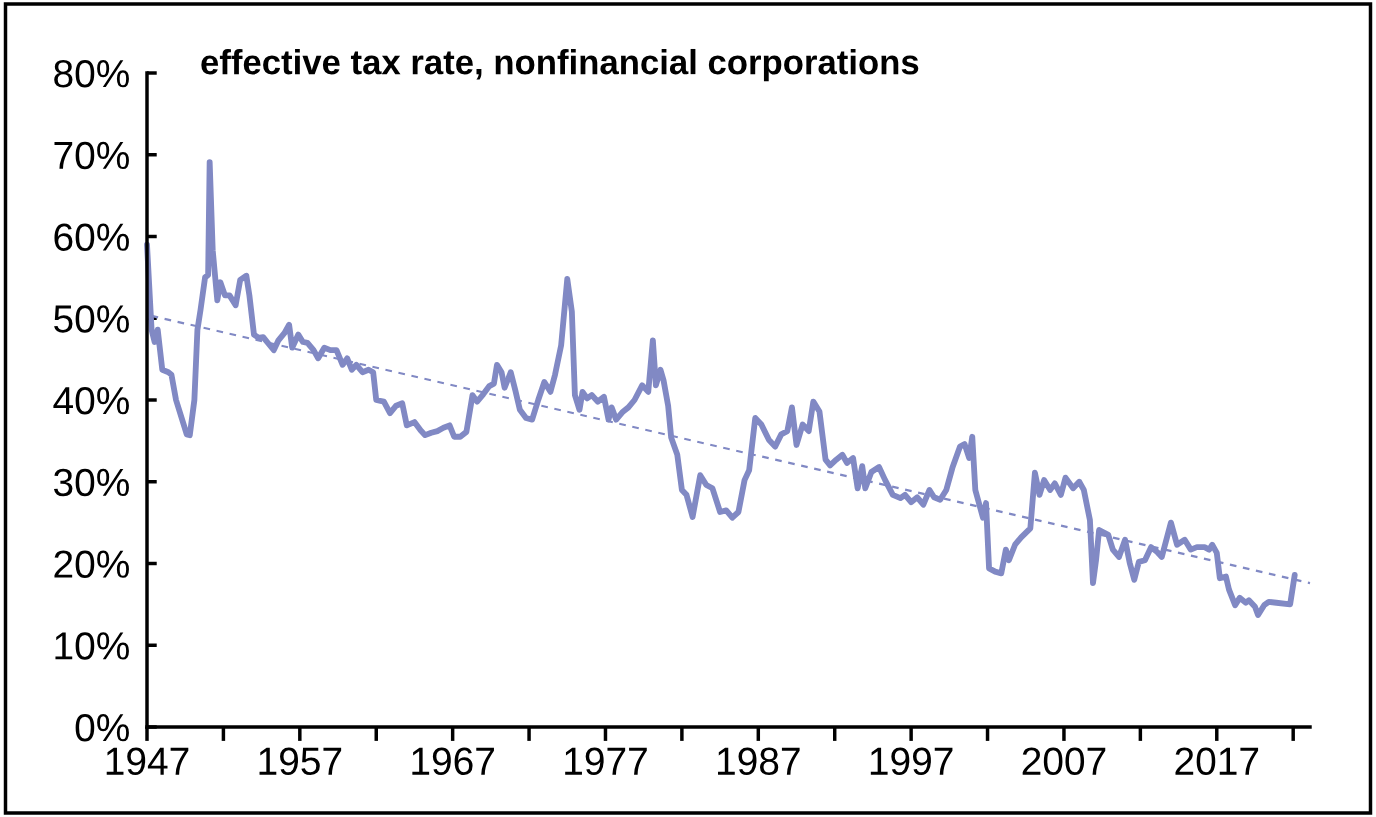 The height and width of the screenshot is (817, 1376). I want to click on x-tick-label: 1997, so click(911, 761).